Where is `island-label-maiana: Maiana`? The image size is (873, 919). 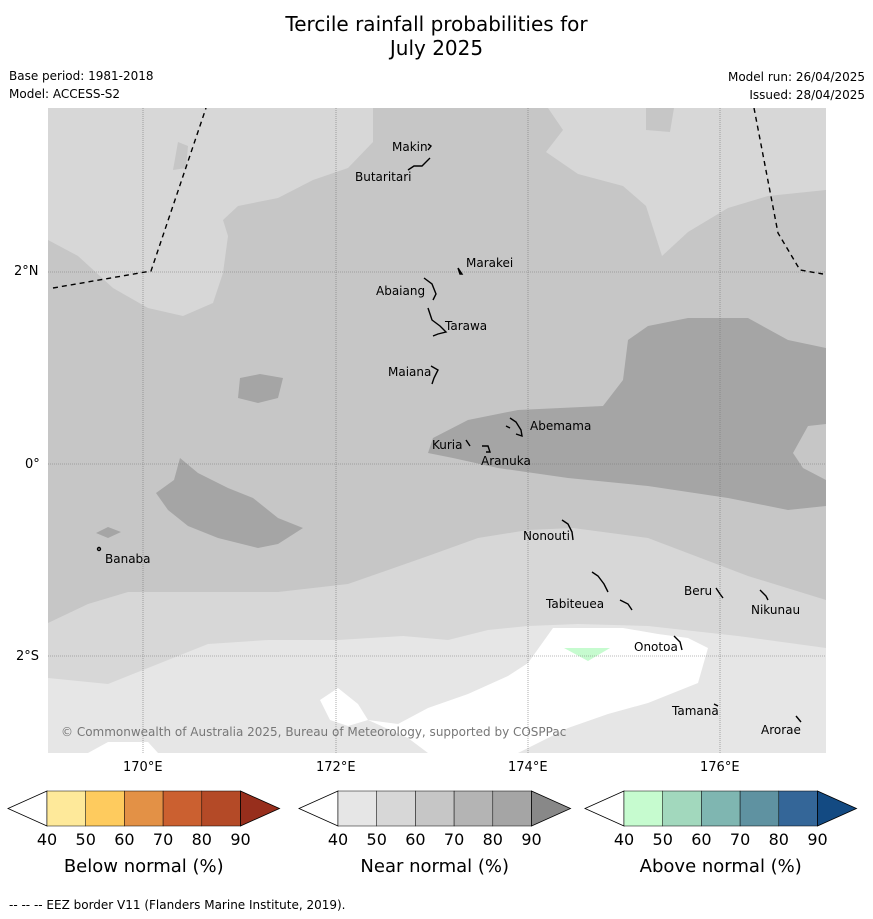 island-label-maiana: Maiana is located at coordinates (409, 372).